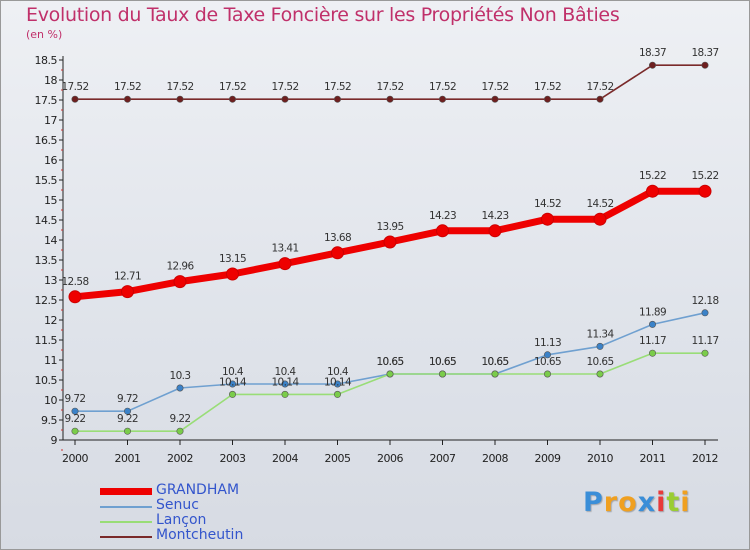 The width and height of the screenshot is (750, 550). Describe the element at coordinates (50, 80) in the screenshot. I see `y-tick-label: 18` at that location.